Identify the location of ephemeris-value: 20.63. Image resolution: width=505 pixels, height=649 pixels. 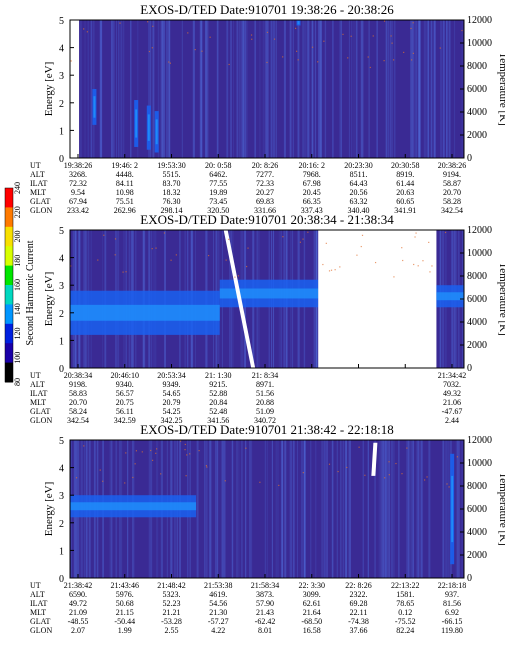
(405, 192).